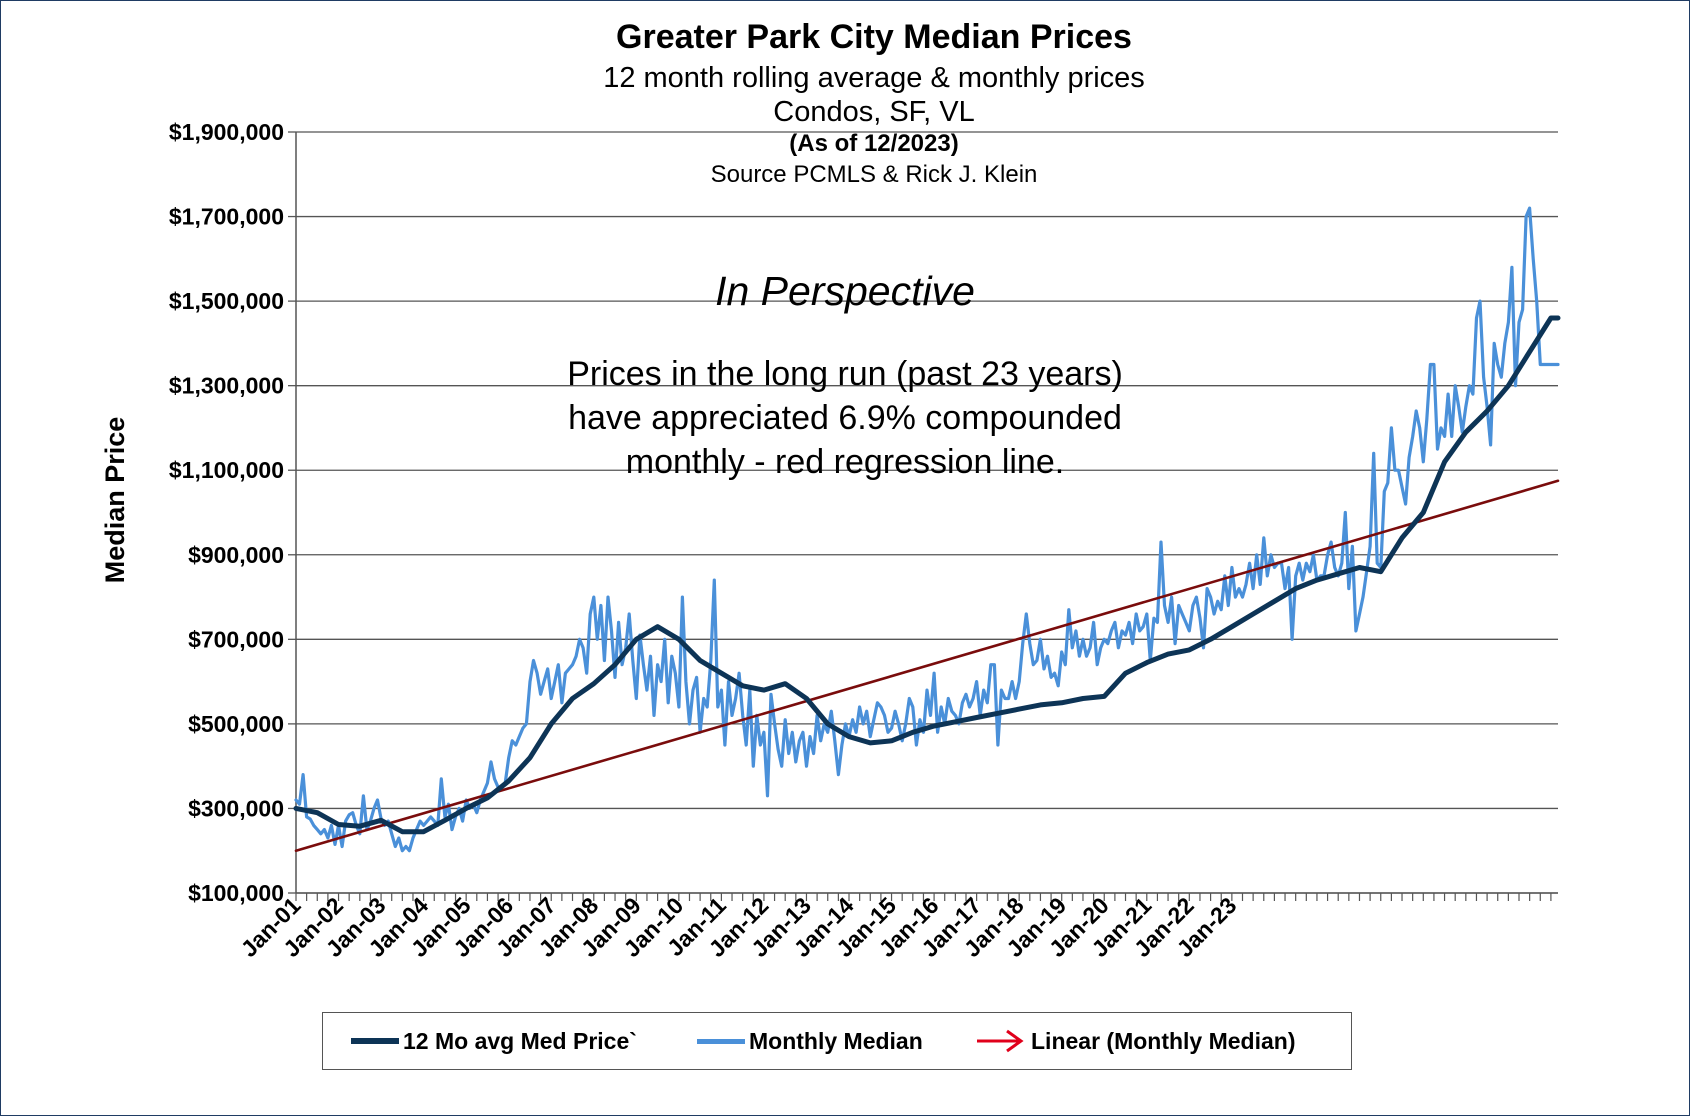 This screenshot has height=1116, width=1690. What do you see at coordinates (375, 1041) in the screenshot?
I see `legend-swatch-dark-line` at bounding box center [375, 1041].